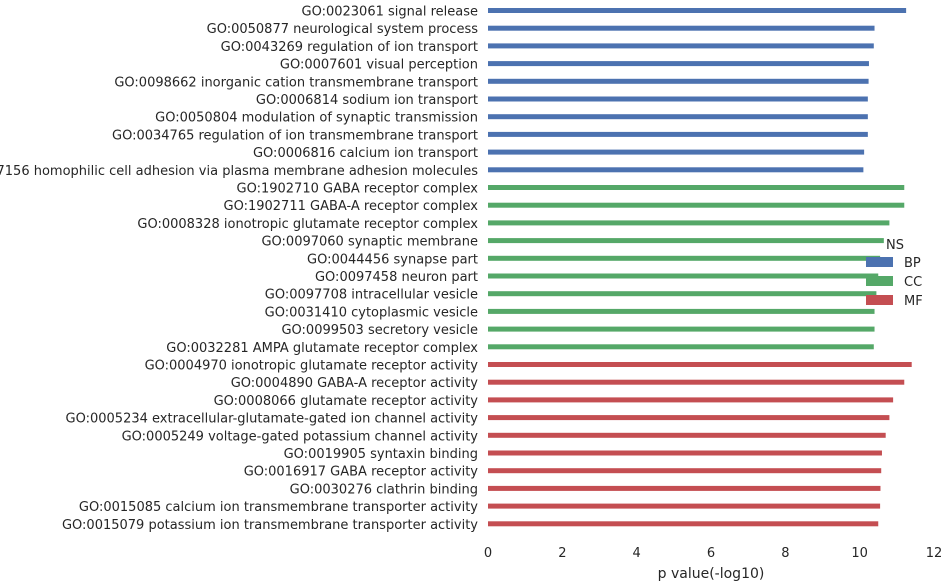 Image resolution: width=948 pixels, height=587 pixels. Describe the element at coordinates (384, 489) in the screenshot. I see `category-label: GO:0030276 clathrin binding` at that location.